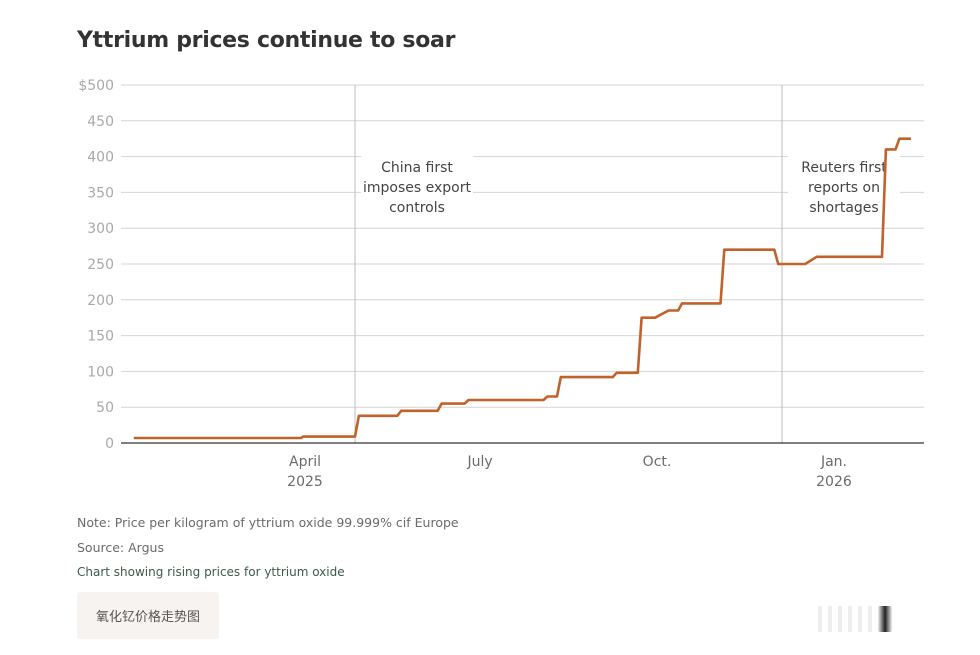 This screenshot has height=655, width=980. Describe the element at coordinates (100, 158) in the screenshot. I see `y-tick-label: 400` at that location.